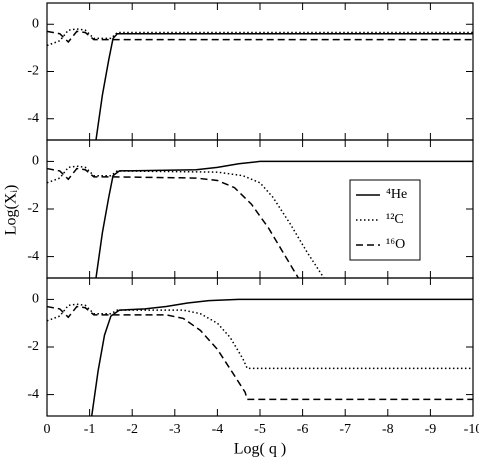  What do you see at coordinates (132, 429) in the screenshot?
I see `x-tick-label: -2` at bounding box center [132, 429].